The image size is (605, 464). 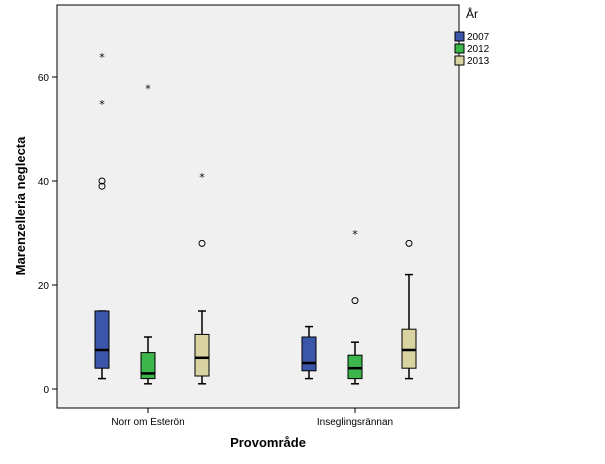 What do you see at coordinates (202, 278) in the screenshot?
I see `box-2013-0: *` at bounding box center [202, 278].